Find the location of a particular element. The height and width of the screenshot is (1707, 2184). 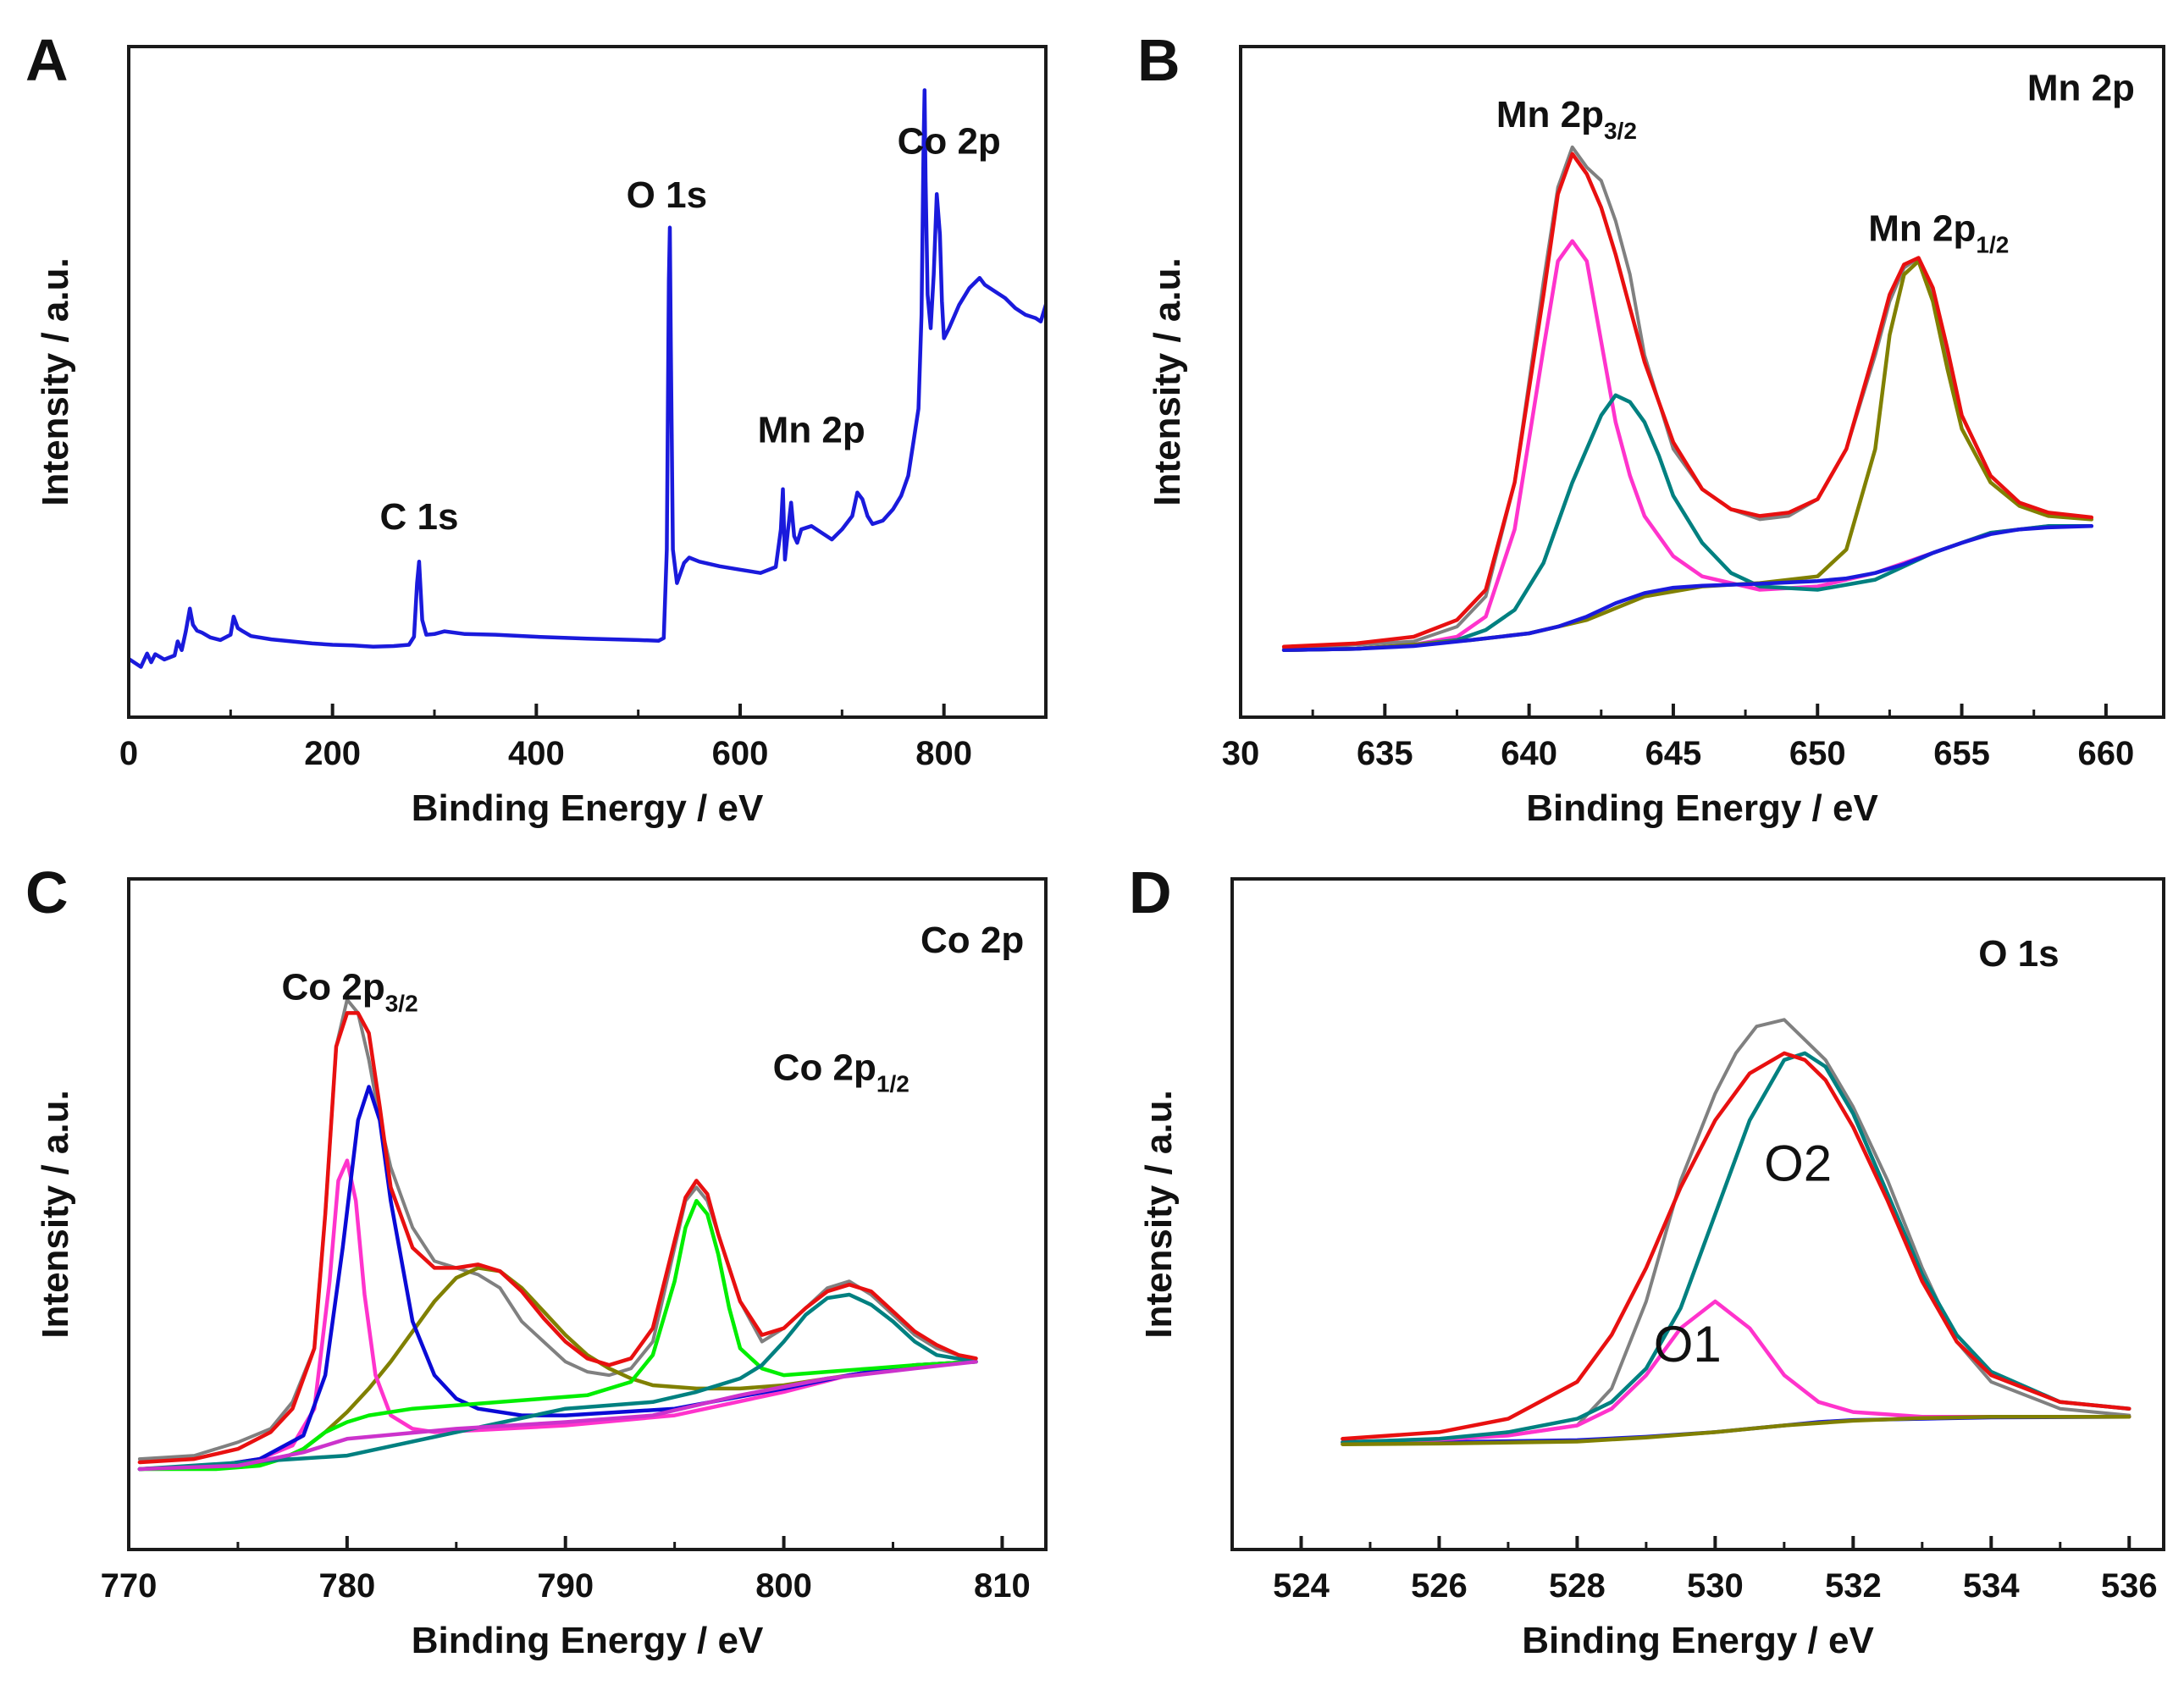

x-tick-label: 660 is located at coordinates (2106, 753).